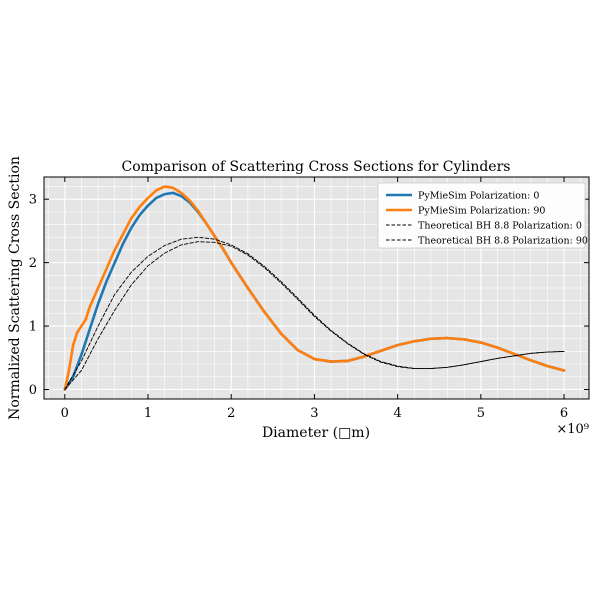 The image size is (600, 600). What do you see at coordinates (231, 413) in the screenshot?
I see `x-tick-label: 2` at bounding box center [231, 413].